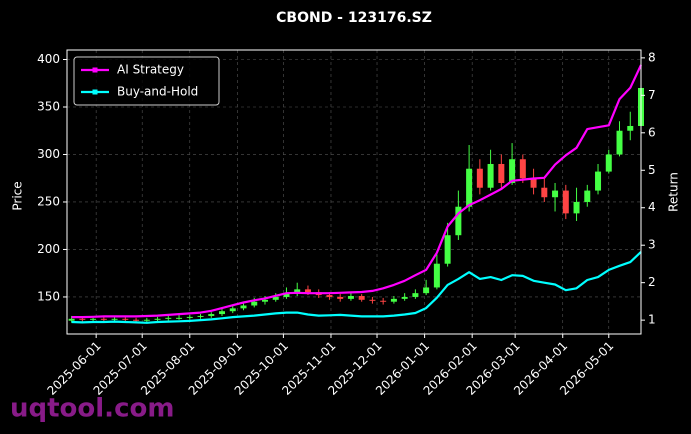  I want to click on chart-title: CBOND - 123176.SZ, so click(354, 18).